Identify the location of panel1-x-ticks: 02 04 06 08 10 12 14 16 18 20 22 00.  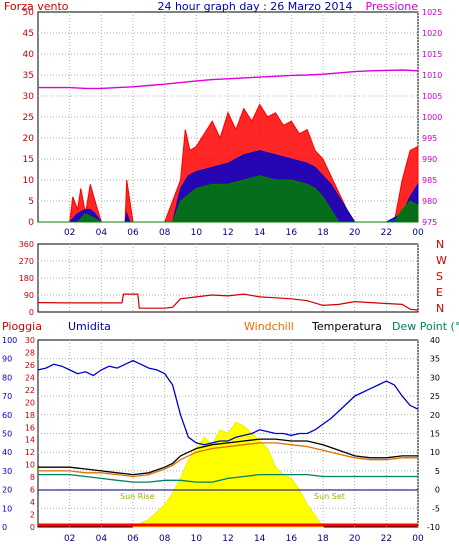
(244, 233).